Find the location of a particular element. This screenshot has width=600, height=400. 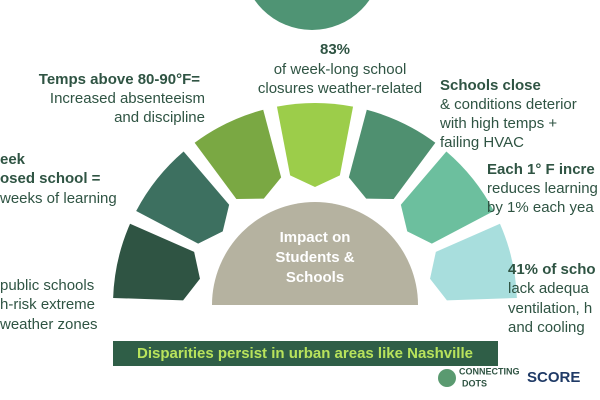

low-left-line: h-risk extreme is located at coordinates (47, 304).